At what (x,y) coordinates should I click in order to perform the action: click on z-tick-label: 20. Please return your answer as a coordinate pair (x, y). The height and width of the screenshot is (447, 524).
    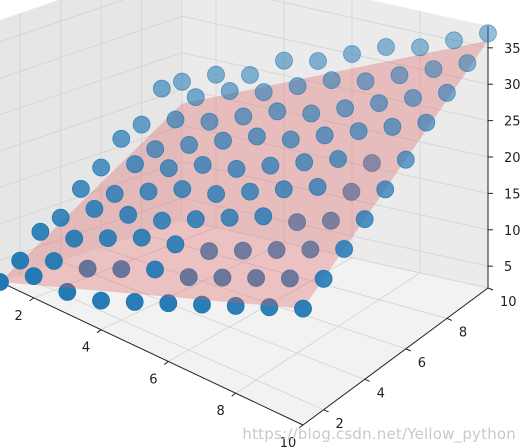
    Looking at the image, I should click on (512, 158).